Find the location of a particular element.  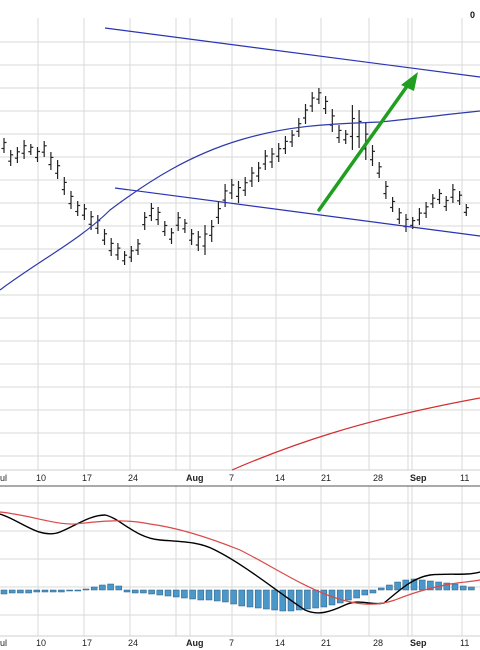

x-tick-label: 10 is located at coordinates (41, 478).